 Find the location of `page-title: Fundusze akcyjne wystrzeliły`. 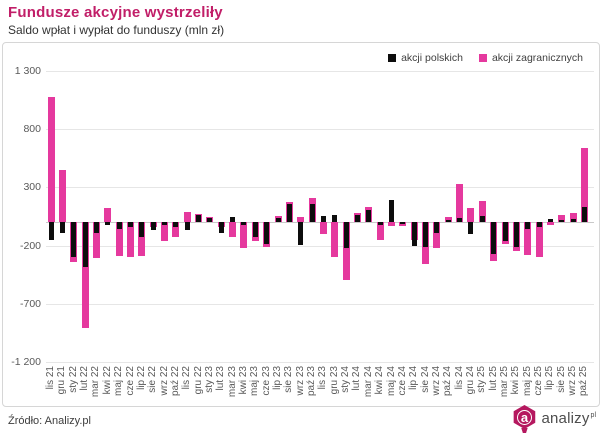

page-title: Fundusze akcyjne wystrzeliły is located at coordinates (115, 12).